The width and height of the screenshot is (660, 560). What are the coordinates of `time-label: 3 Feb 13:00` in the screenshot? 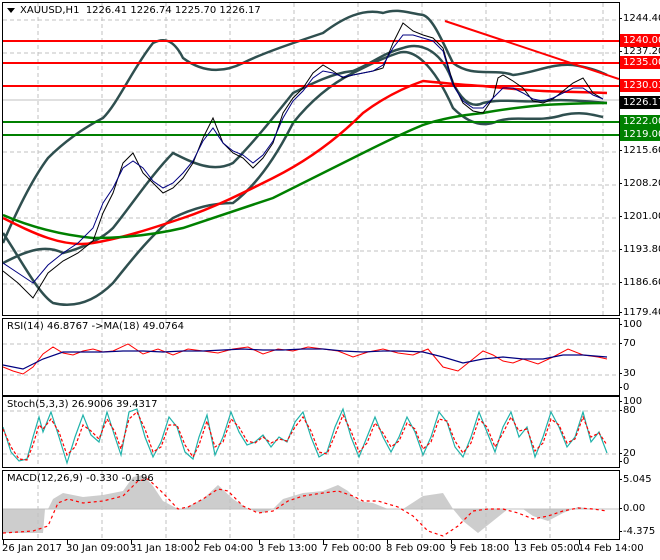 It's located at (288, 548).